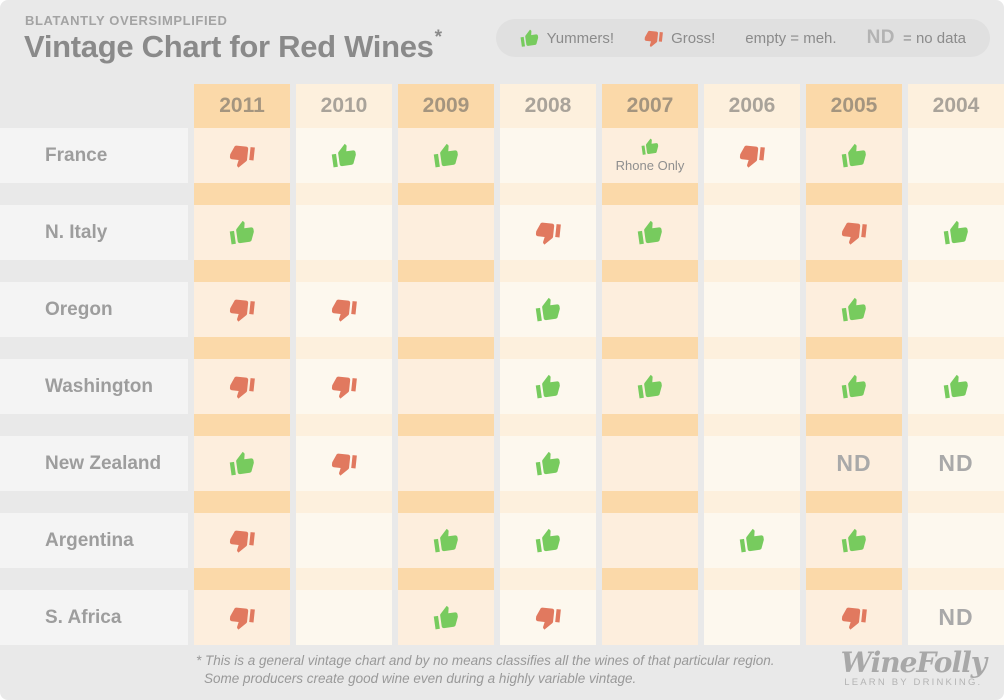  What do you see at coordinates (650, 540) in the screenshot?
I see `vintage-cell-argentina-2007` at bounding box center [650, 540].